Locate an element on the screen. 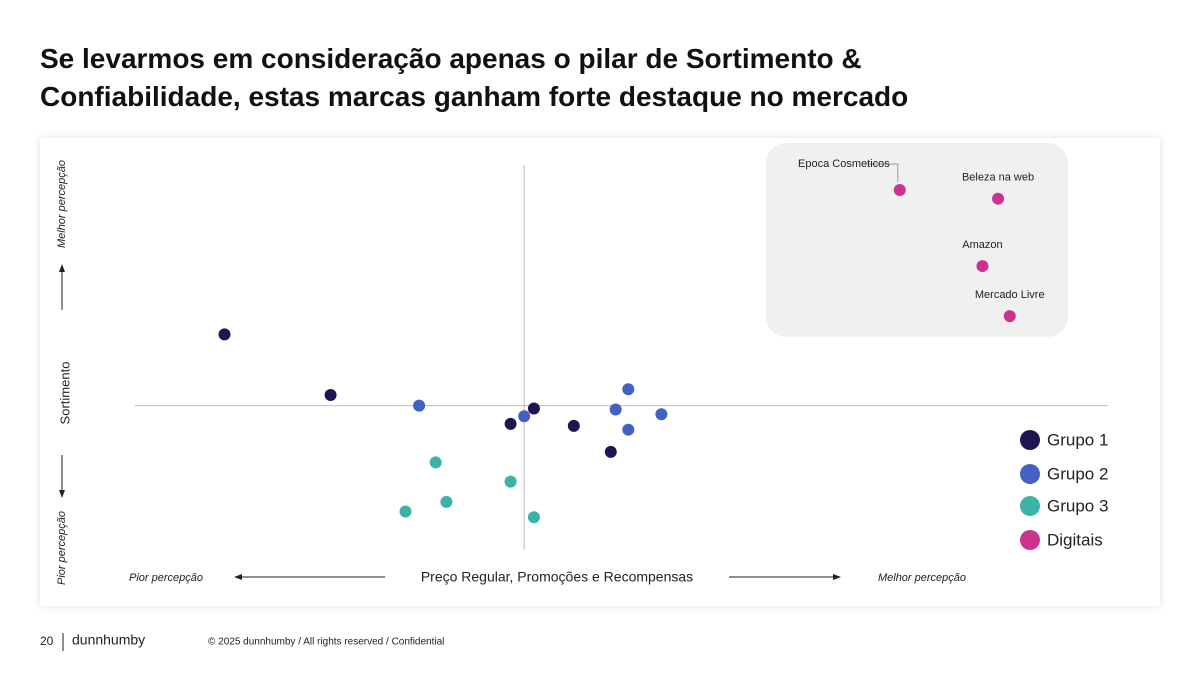 This screenshot has width=1200, height=675. x-axis-title: Preço Regular, Promoções e Recompensas is located at coordinates (557, 577).